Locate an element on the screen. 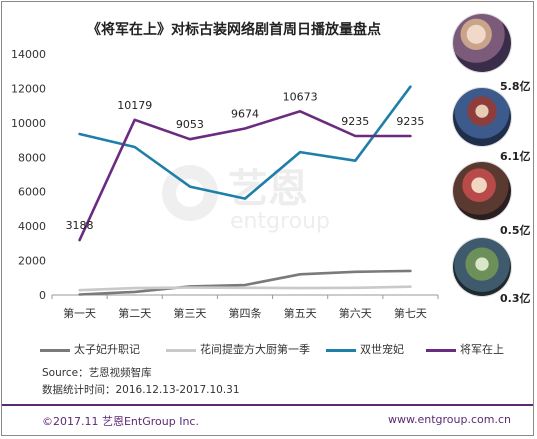  y-tick-label: 0 is located at coordinates (42, 295).